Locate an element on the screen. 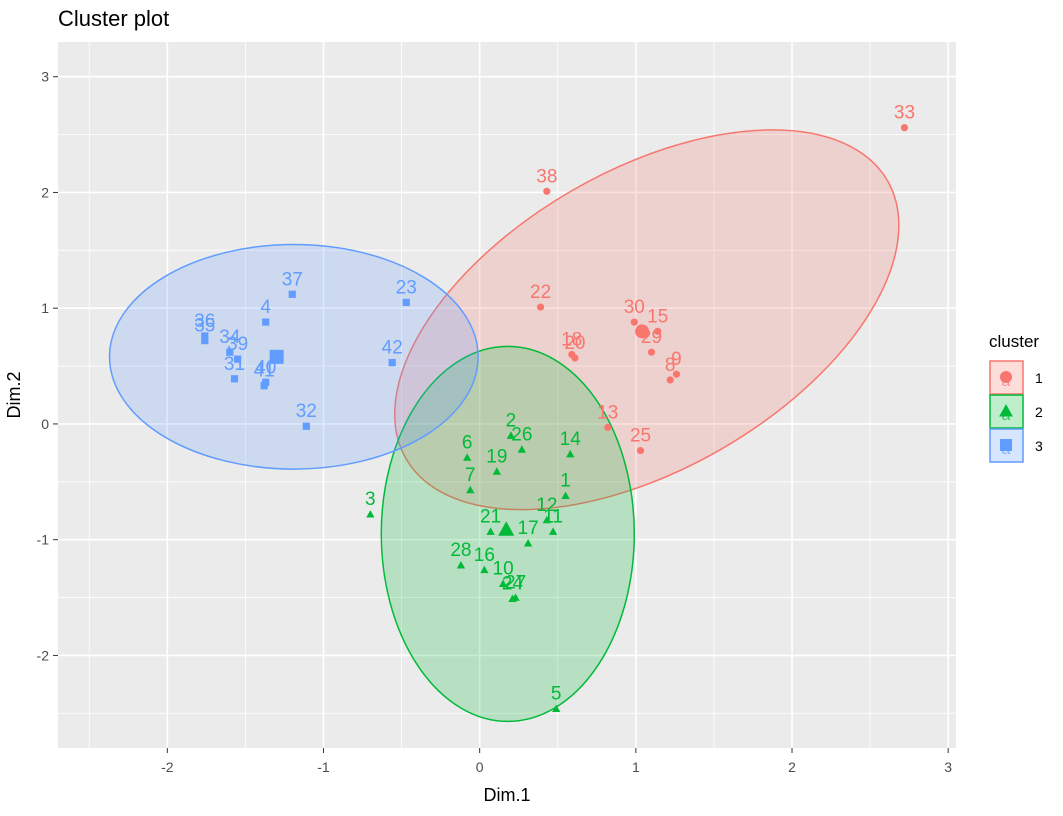  y-tick-label: -2 is located at coordinates (43, 655).